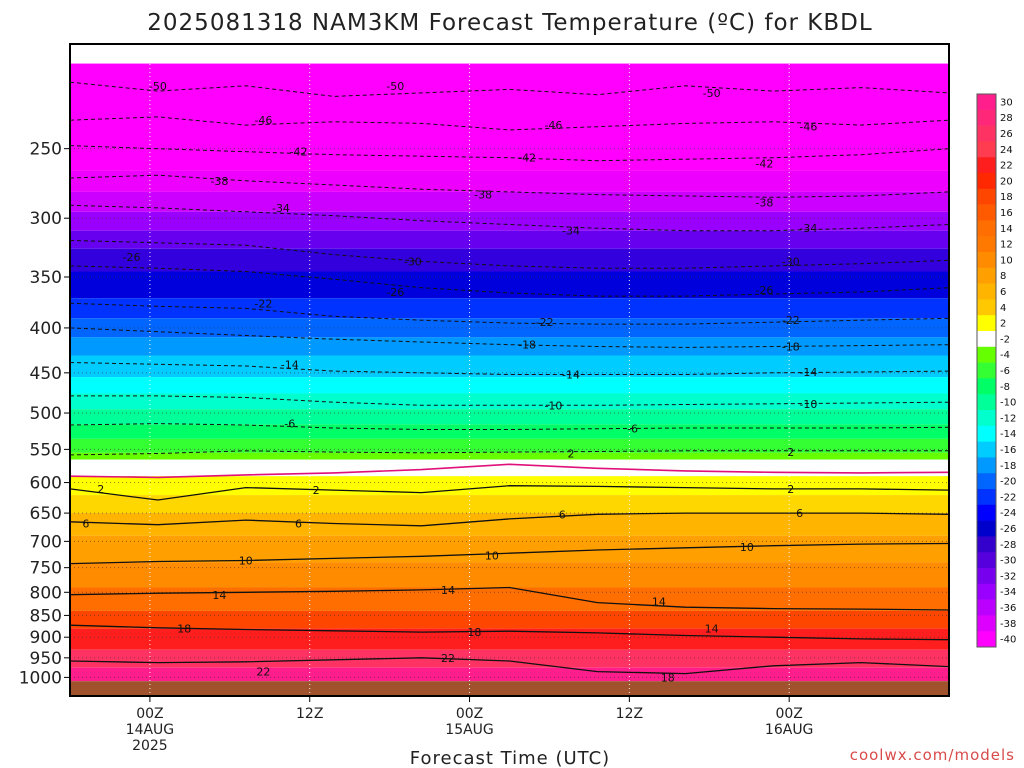 This screenshot has height=768, width=1024. What do you see at coordinates (46, 450) in the screenshot?
I see `pressure-tick-label: 550` at bounding box center [46, 450].